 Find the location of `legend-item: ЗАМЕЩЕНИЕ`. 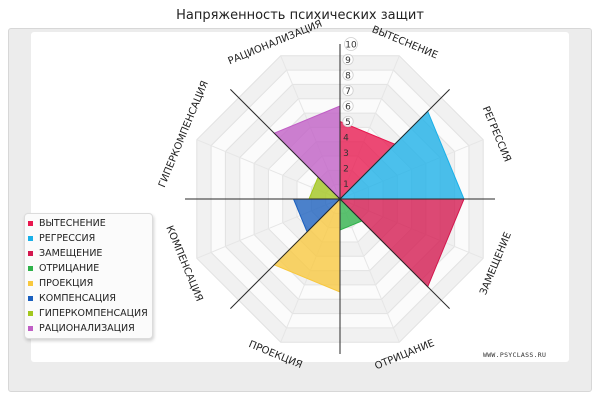

legend-item: ЗАМЕЩЕНИЕ is located at coordinates (88, 253).